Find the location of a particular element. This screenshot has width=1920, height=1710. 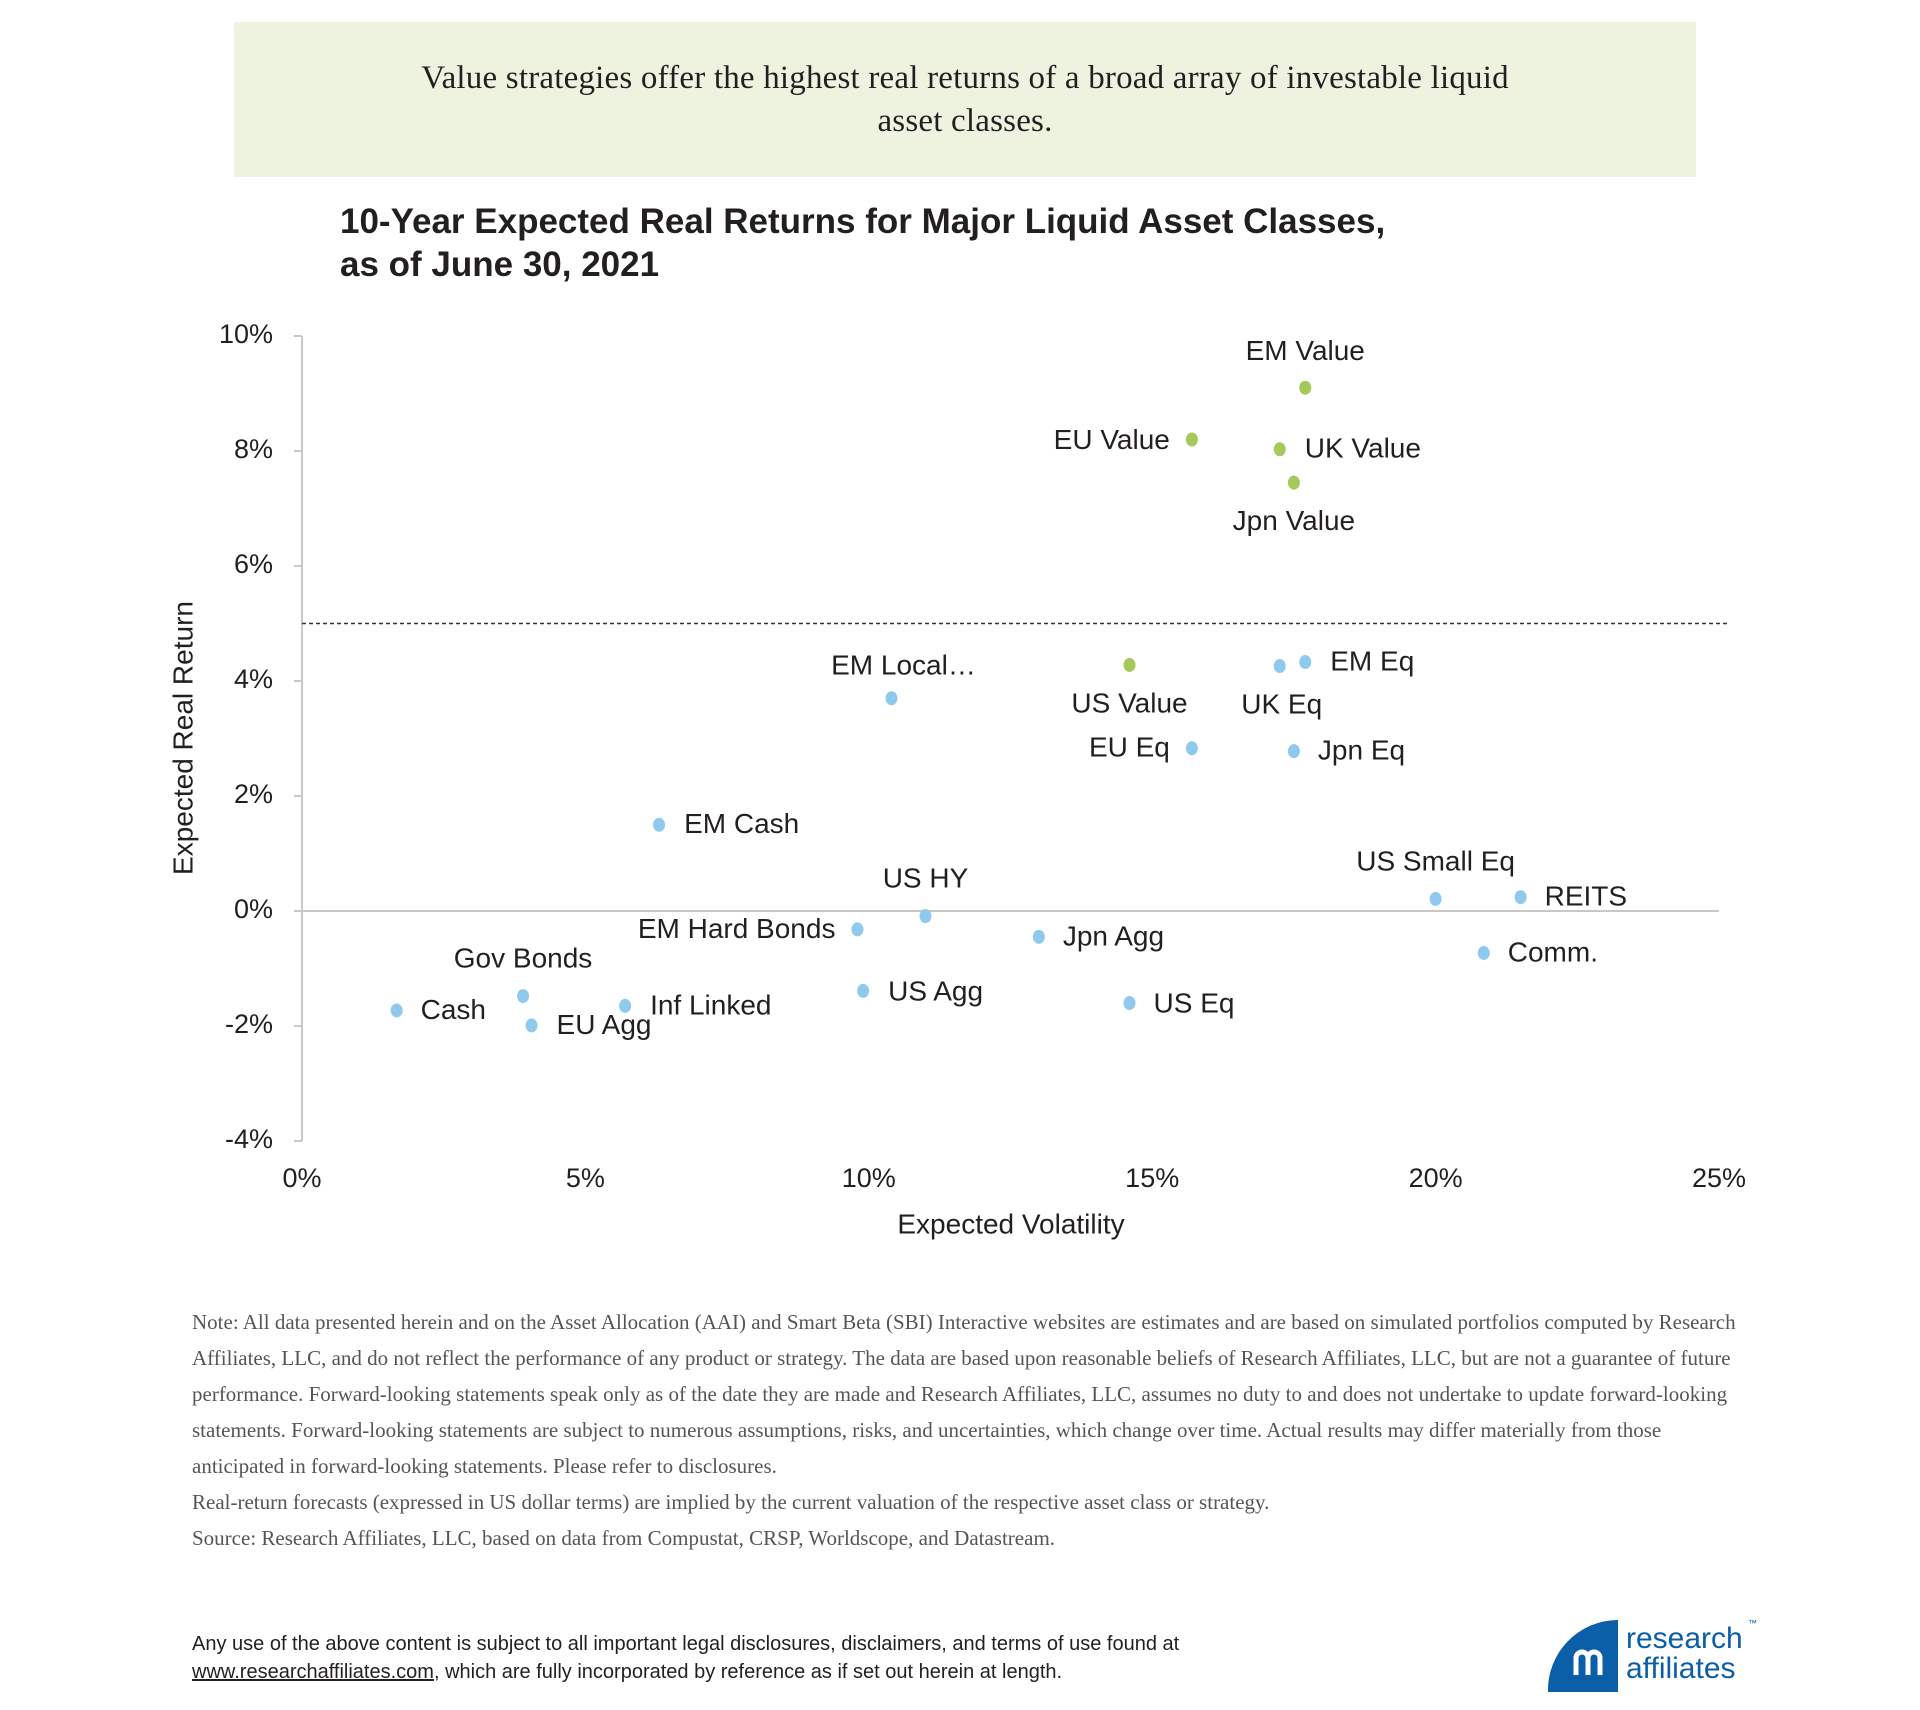

data-label-jpn-eq: Jpn Eq is located at coordinates (1361, 750).